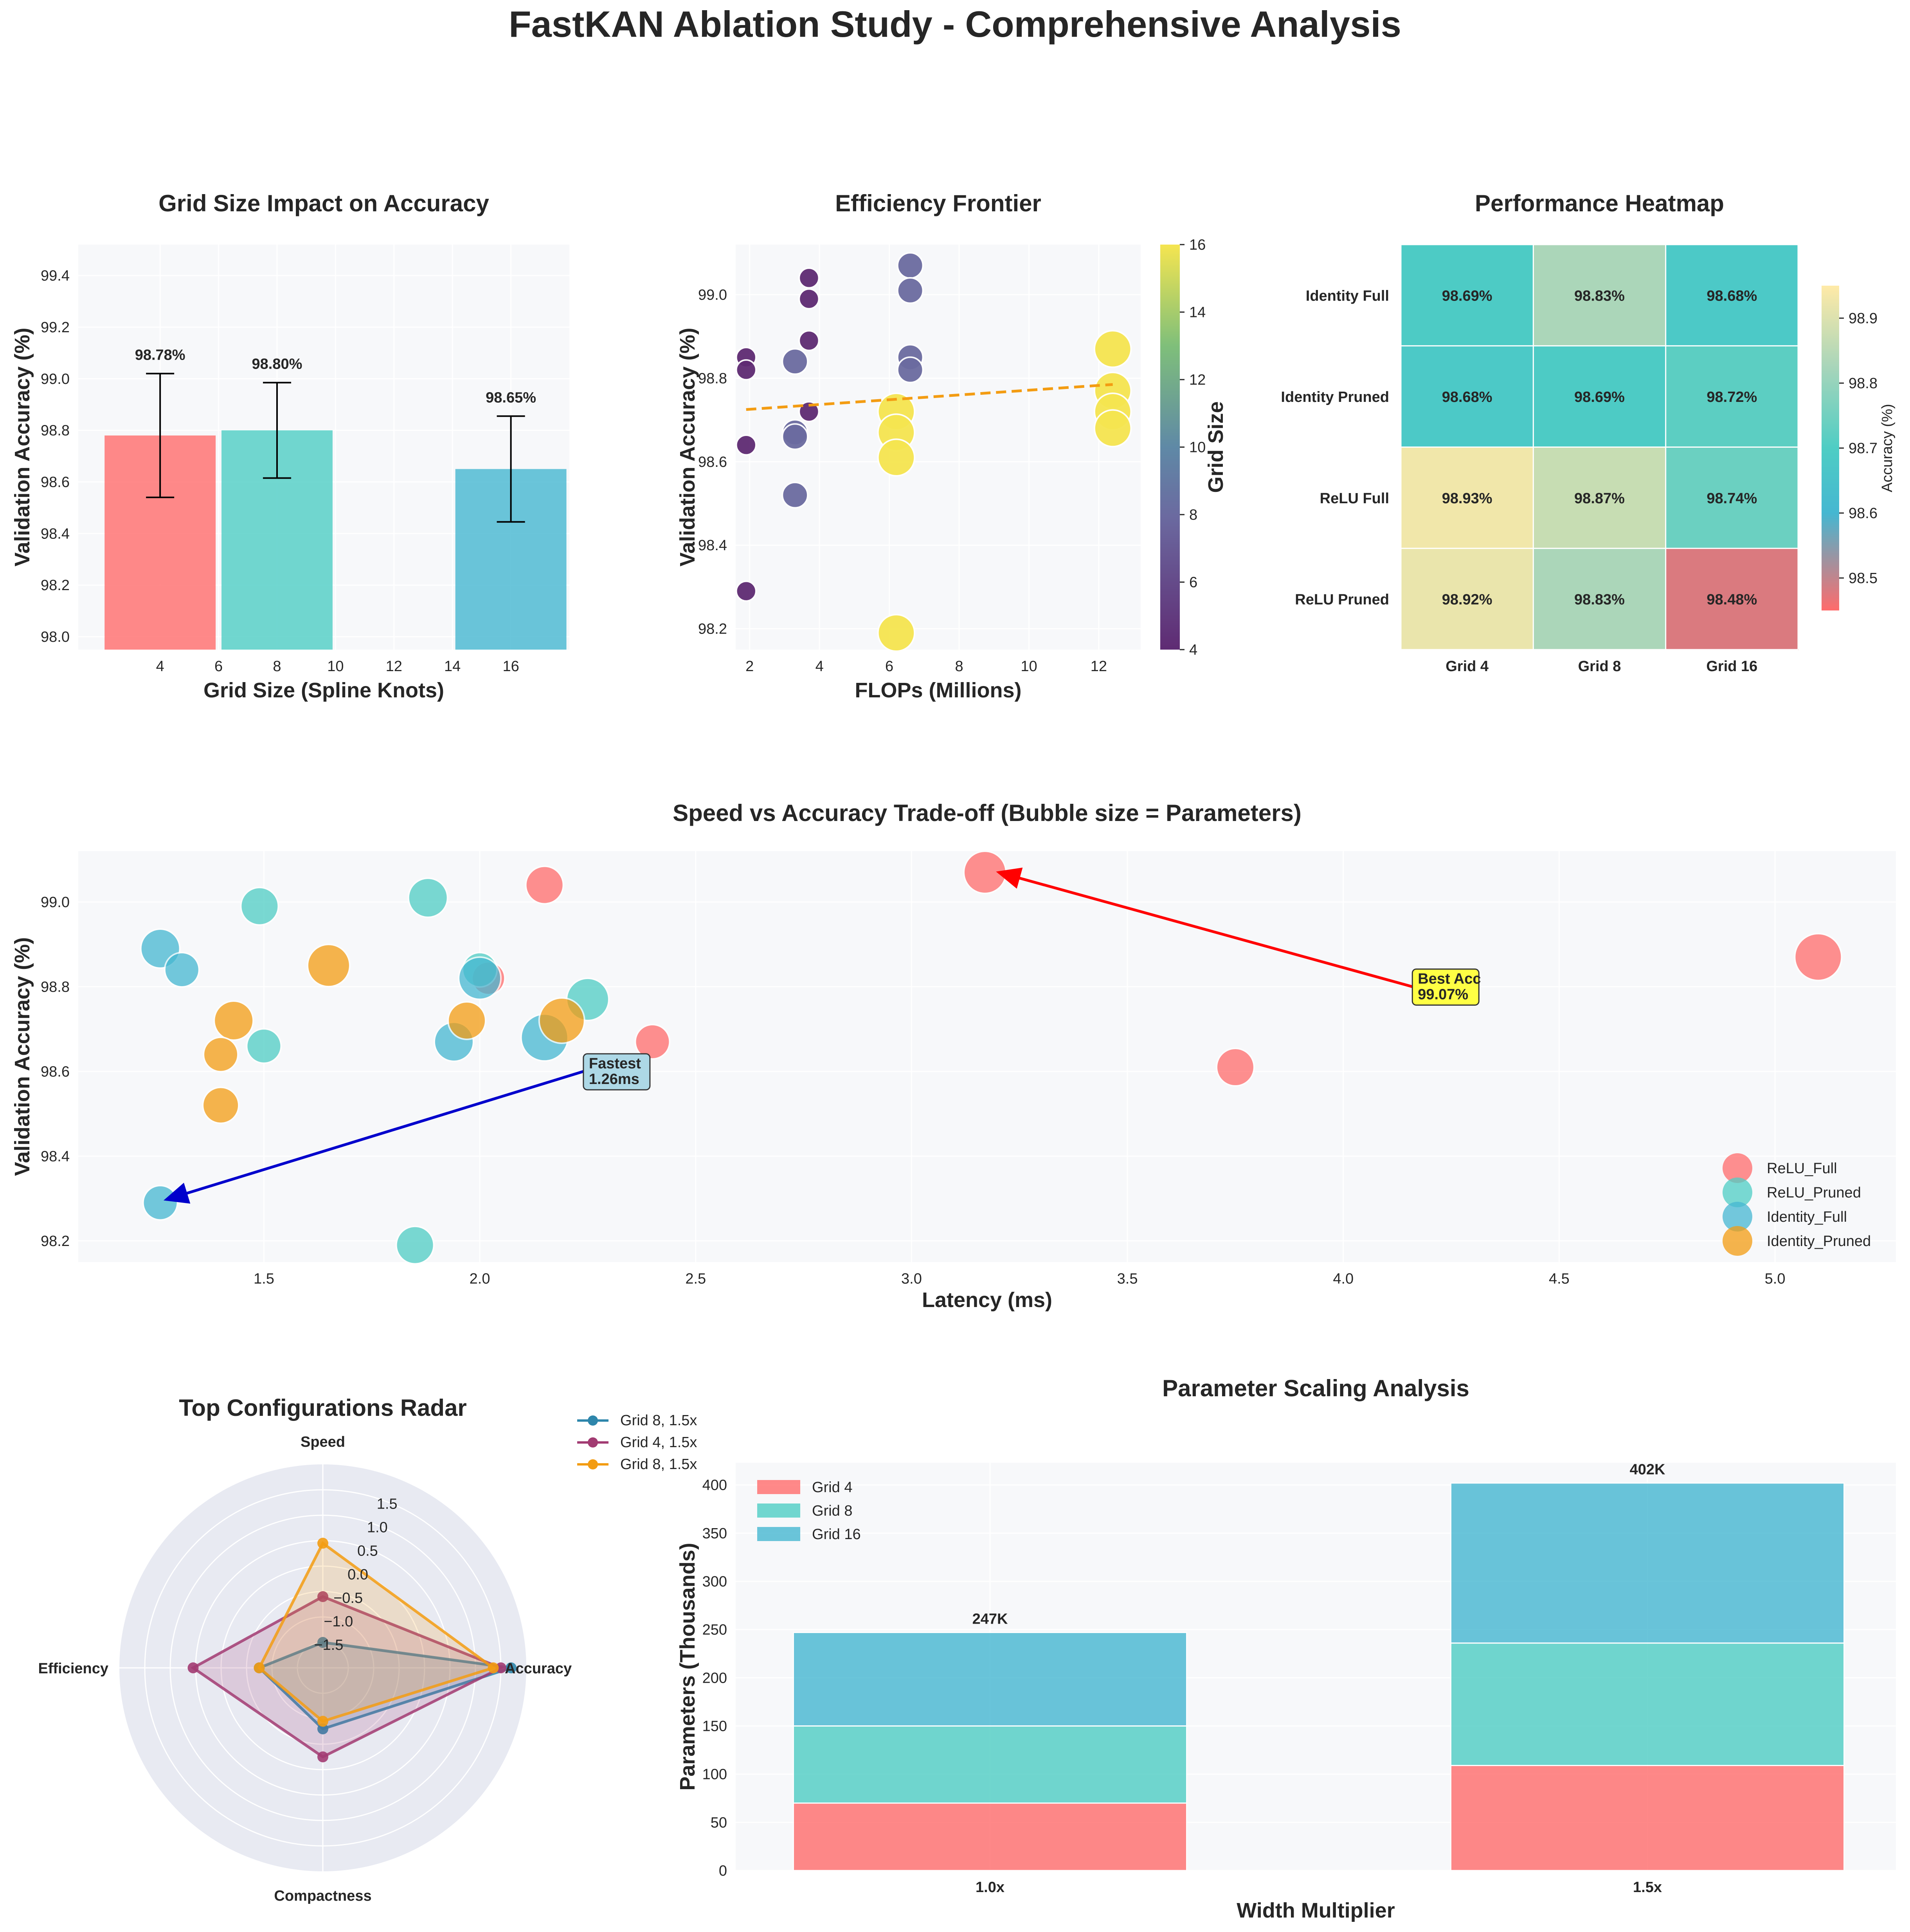 This screenshot has width=1910, height=1932. What do you see at coordinates (1335, 397) in the screenshot?
I see `row-label: Identity Pruned` at bounding box center [1335, 397].